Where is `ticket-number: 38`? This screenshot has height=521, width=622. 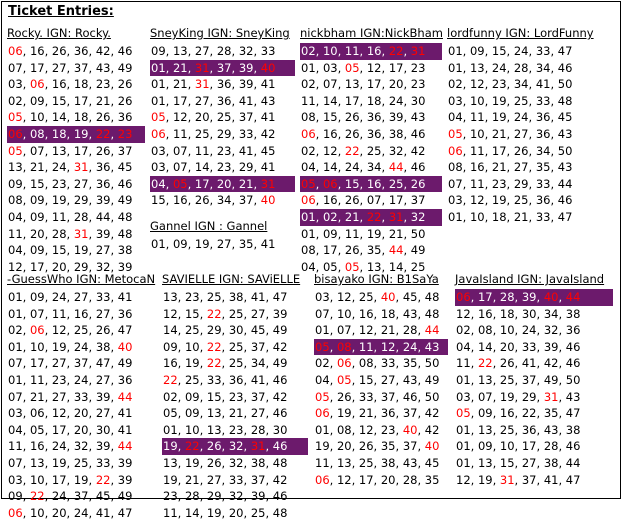 ticket-number: 38 is located at coordinates (396, 133).